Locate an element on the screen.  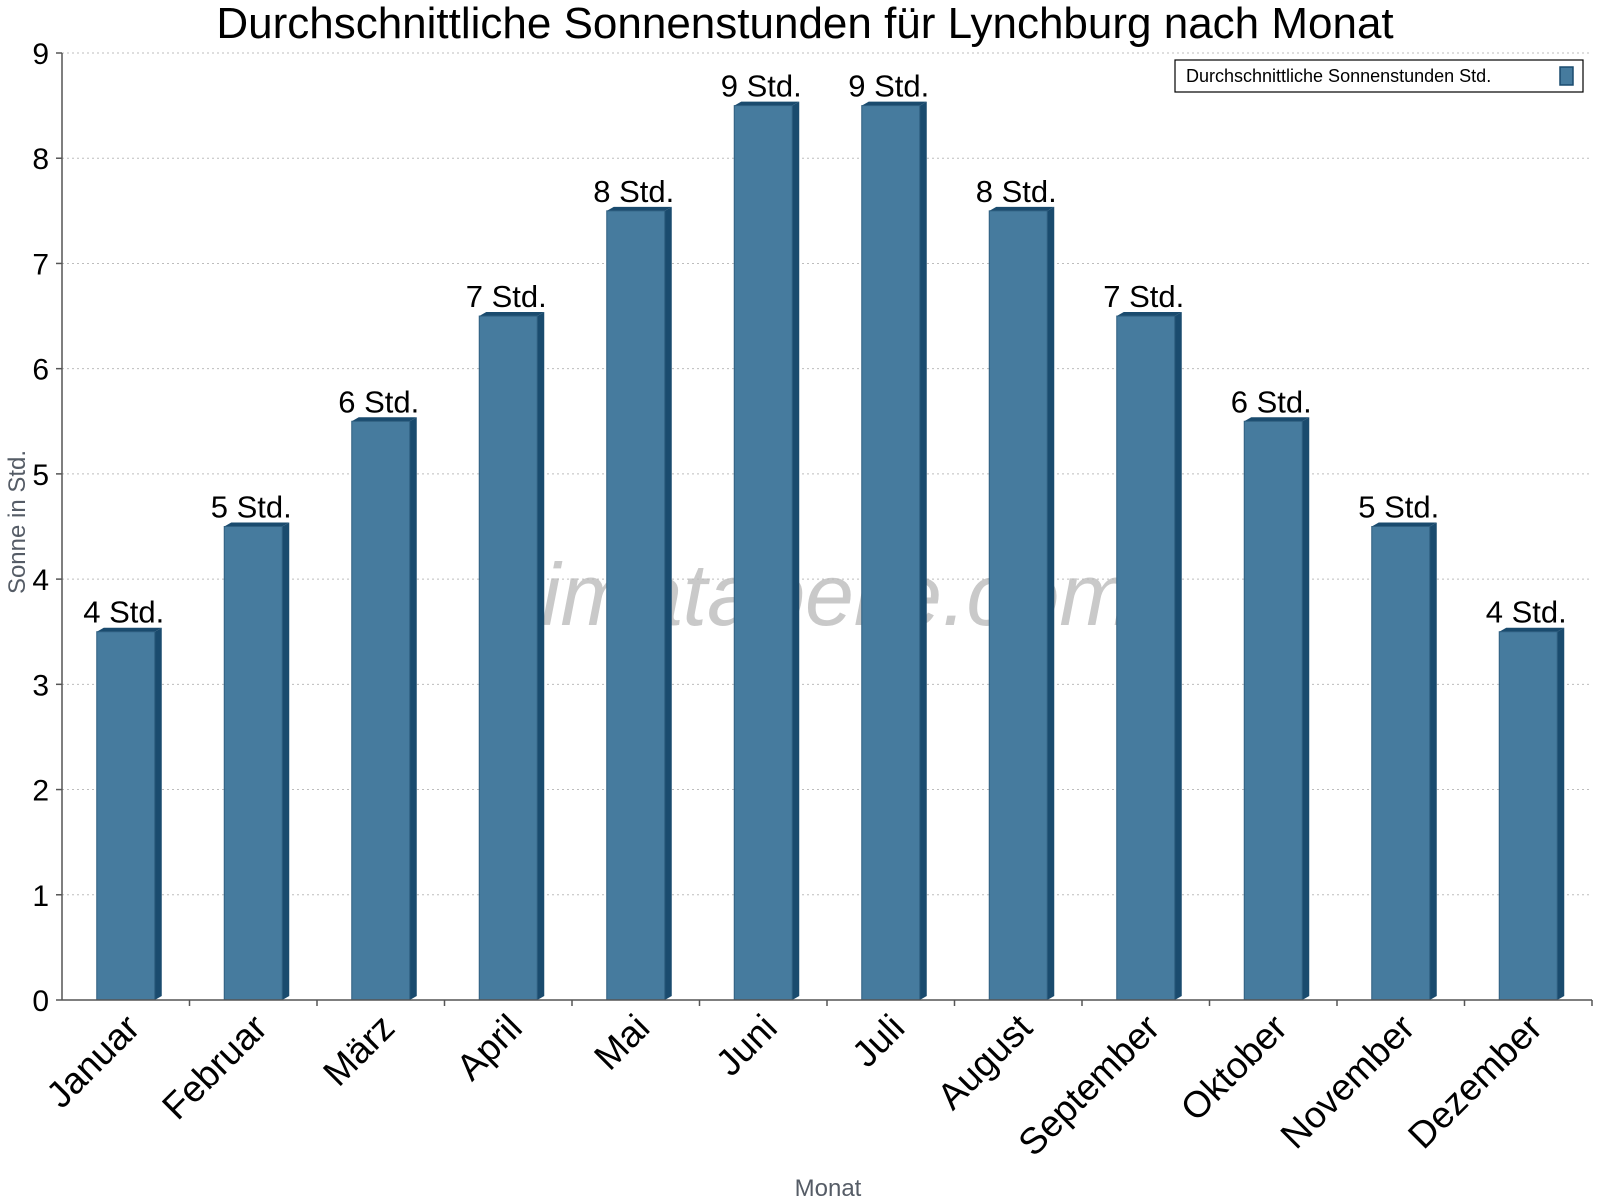
bar-november is located at coordinates (1404, 761).